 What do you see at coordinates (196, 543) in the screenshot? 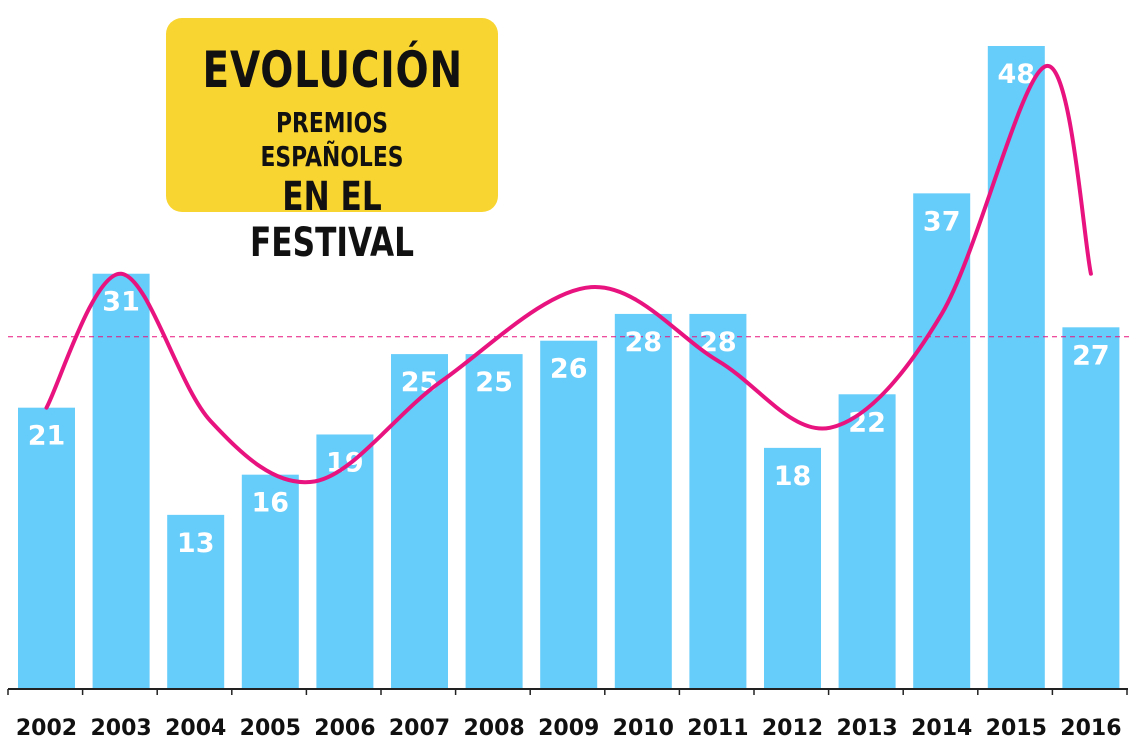
I see `bar-value-label: 13` at bounding box center [196, 543].